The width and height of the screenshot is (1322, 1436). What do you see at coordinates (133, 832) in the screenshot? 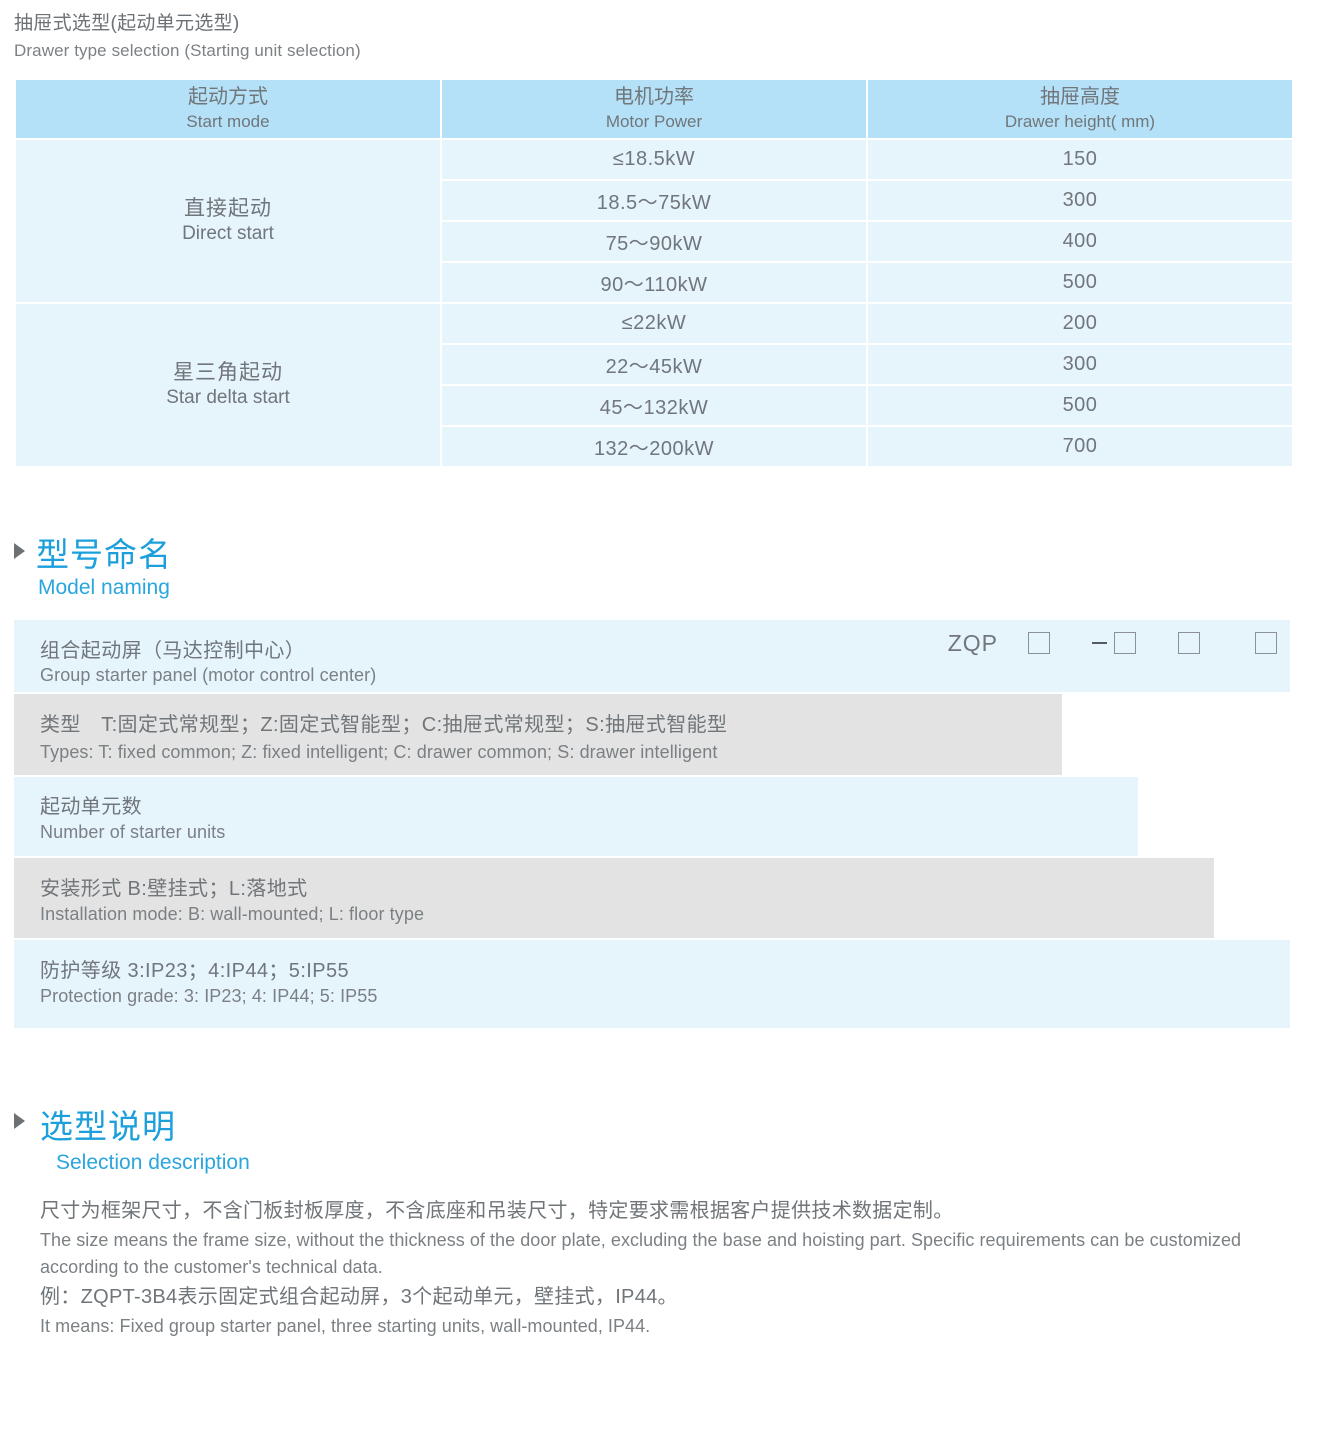
I see `naming-row-unit-count-en: Number of starter units` at bounding box center [133, 832].